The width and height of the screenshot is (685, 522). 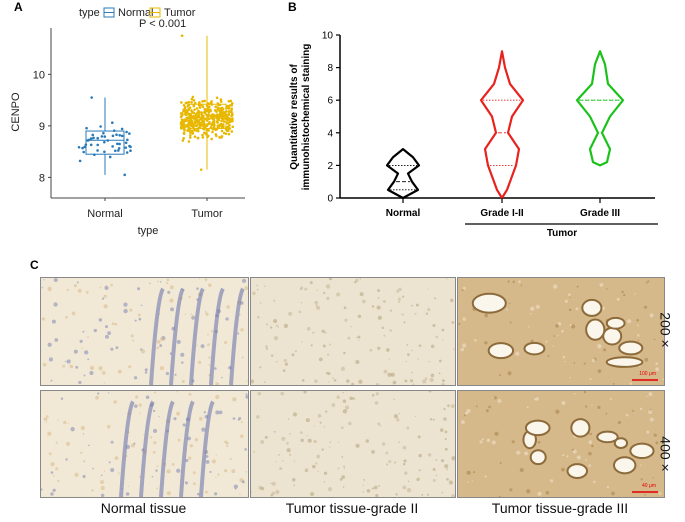 What do you see at coordinates (105, 142) in the screenshot?
I see `box-normal` at bounding box center [105, 142].